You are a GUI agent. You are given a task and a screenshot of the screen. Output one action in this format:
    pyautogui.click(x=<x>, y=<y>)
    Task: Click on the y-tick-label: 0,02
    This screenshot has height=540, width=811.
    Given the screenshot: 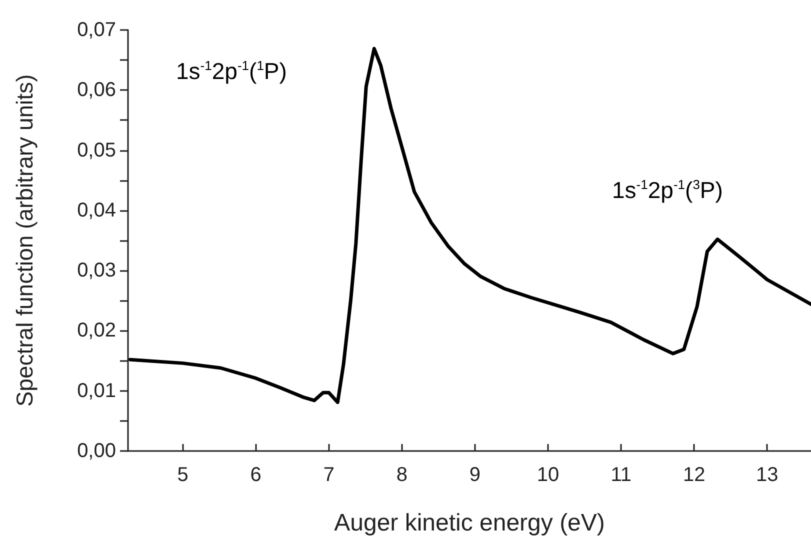 What is the action you would take?
    pyautogui.click(x=96, y=331)
    